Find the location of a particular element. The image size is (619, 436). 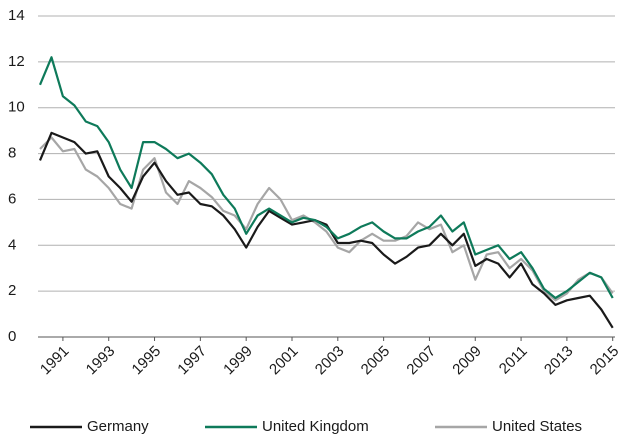

x-tick-label: 2009 is located at coordinates (467, 361).